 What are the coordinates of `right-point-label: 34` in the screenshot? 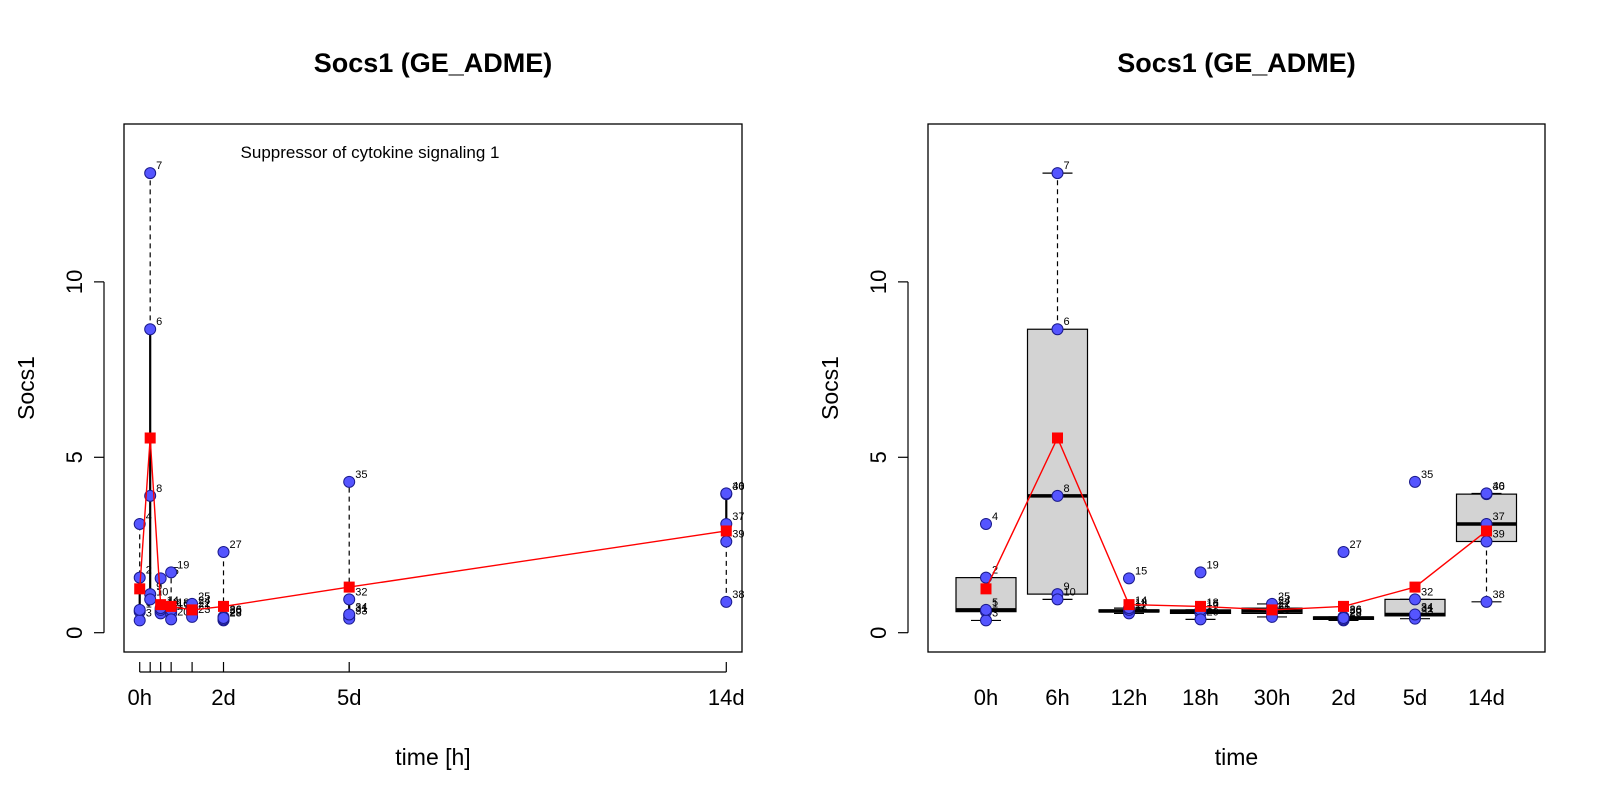 It's located at (1427, 607).